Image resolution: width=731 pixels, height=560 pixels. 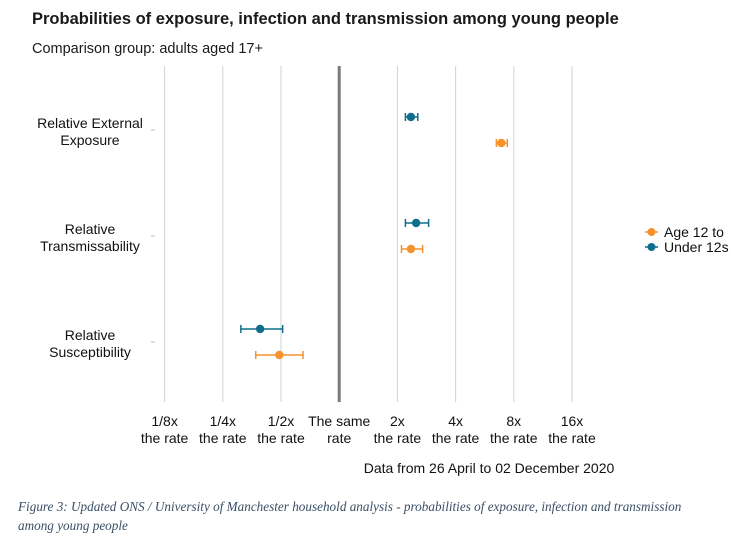 What do you see at coordinates (90, 352) in the screenshot?
I see `category-label: Susceptibility` at bounding box center [90, 352].